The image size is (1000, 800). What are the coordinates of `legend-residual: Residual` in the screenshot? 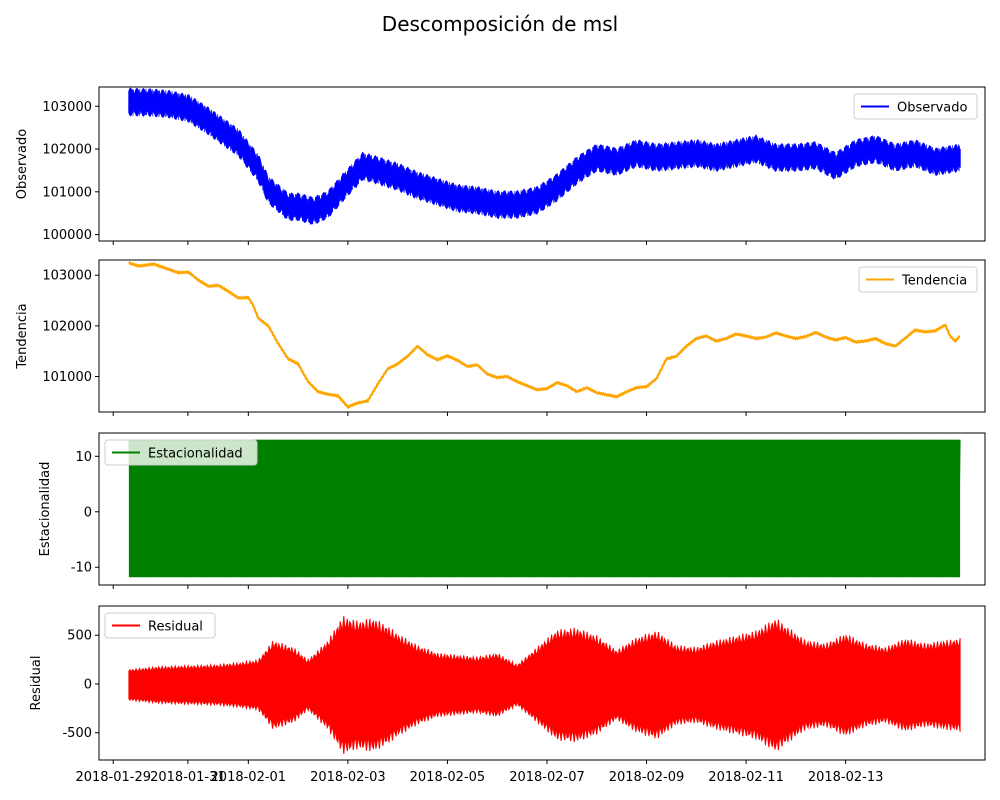 It's located at (160, 625).